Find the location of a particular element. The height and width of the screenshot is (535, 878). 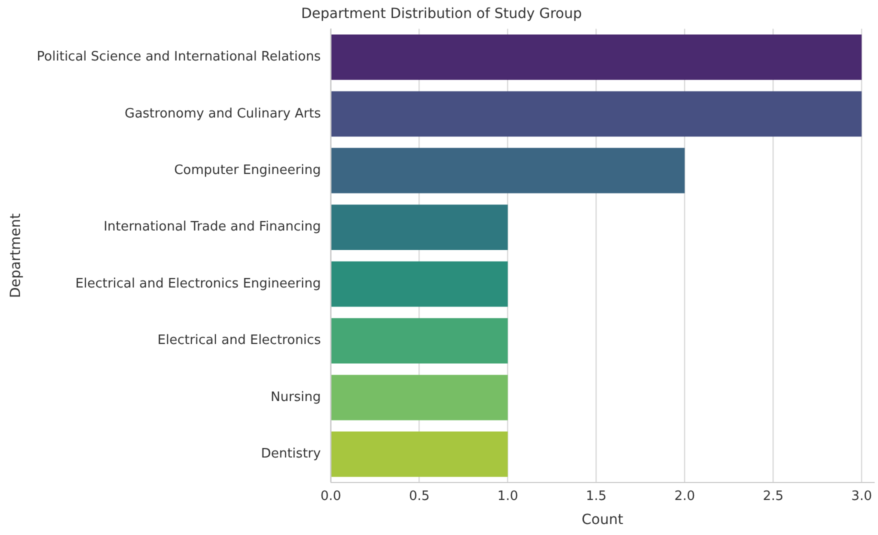

y-axis-title: Department is located at coordinates (16, 255).